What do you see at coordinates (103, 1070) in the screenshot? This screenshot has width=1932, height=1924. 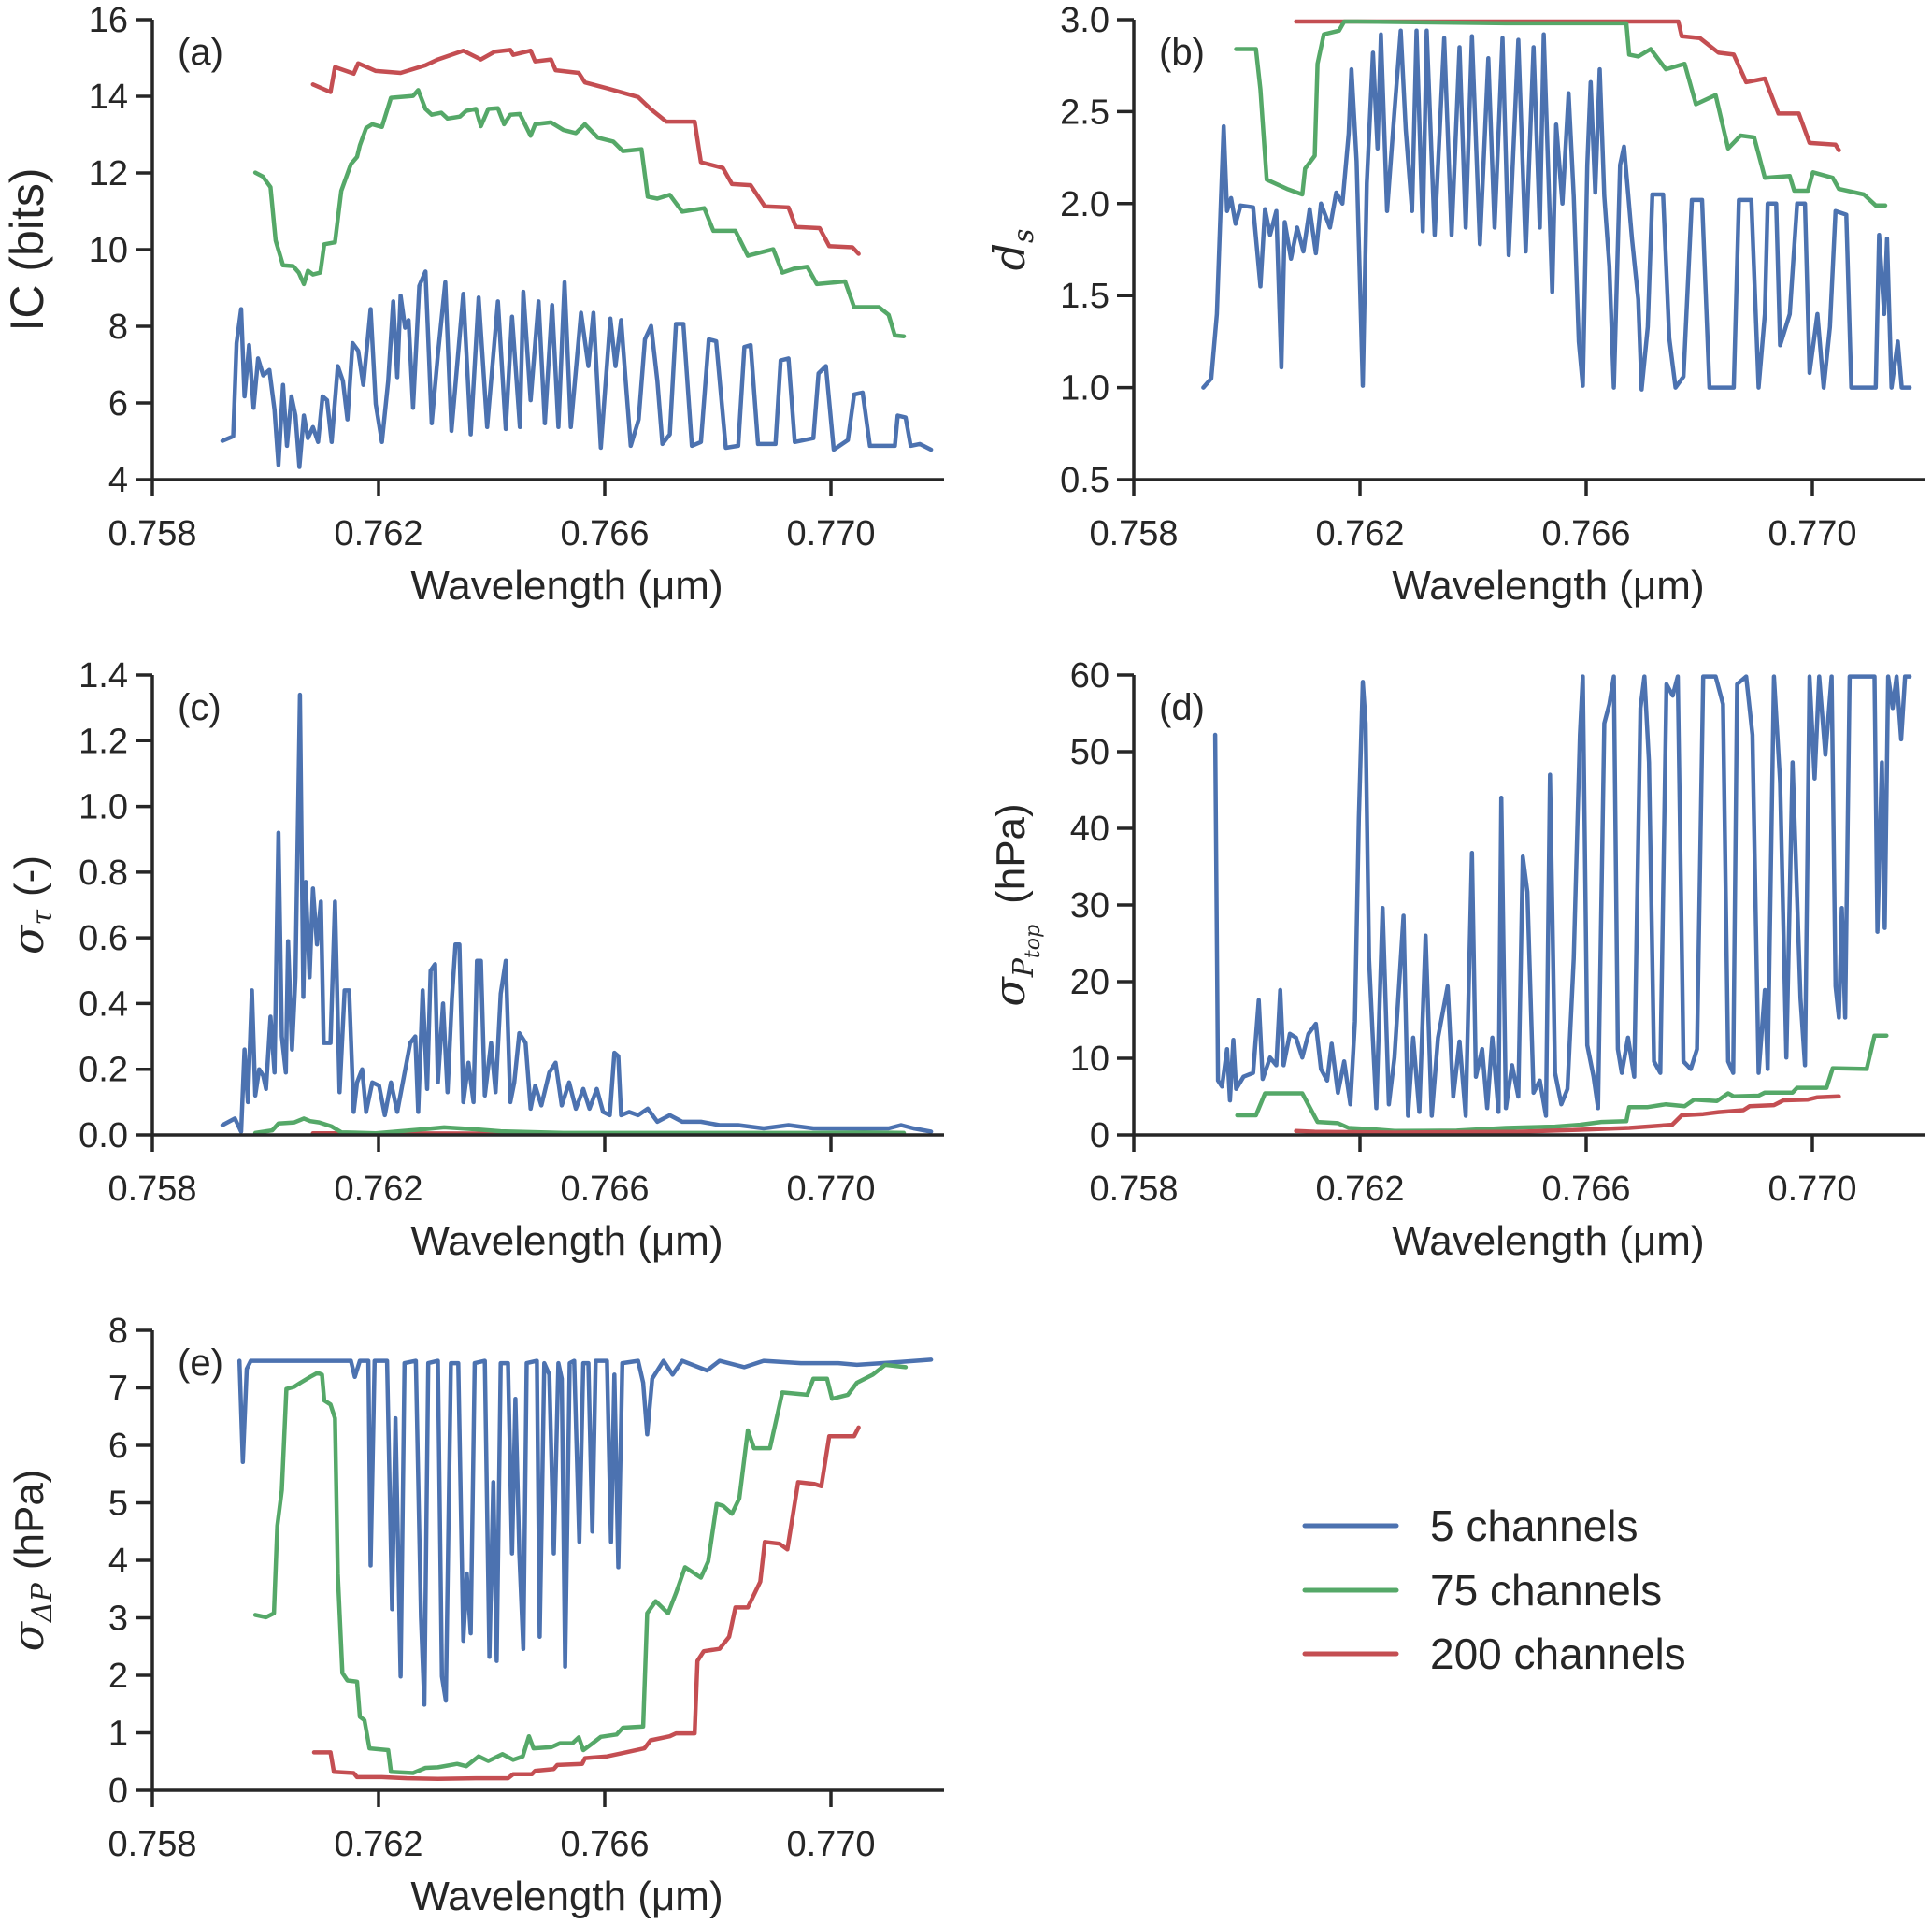 I see `y-tick-label: 0.2` at bounding box center [103, 1070].